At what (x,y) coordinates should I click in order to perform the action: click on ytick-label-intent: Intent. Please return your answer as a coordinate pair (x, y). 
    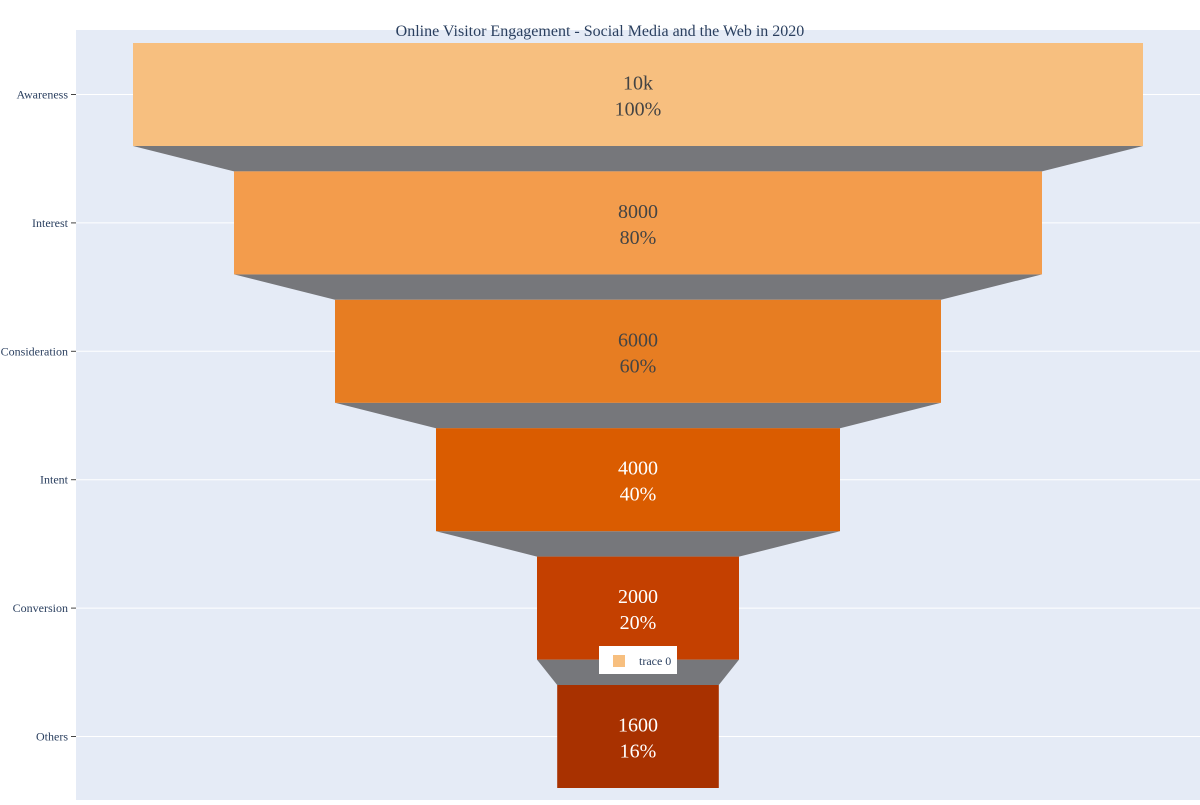
    Looking at the image, I should click on (54, 480).